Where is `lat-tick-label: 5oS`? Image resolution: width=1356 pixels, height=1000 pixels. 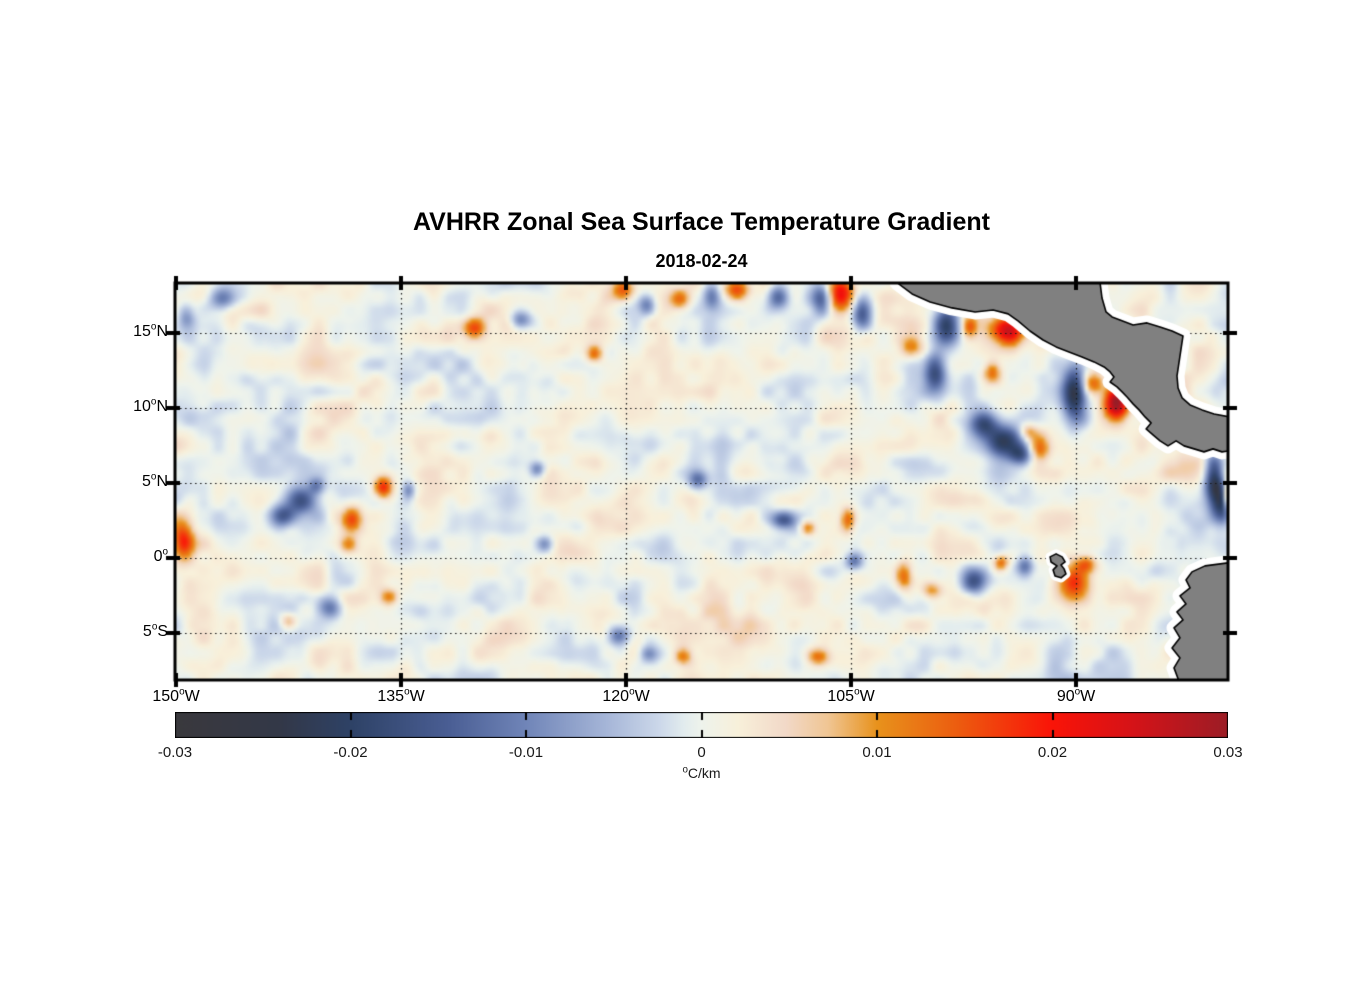 lat-tick-label: 5oS is located at coordinates (155, 630).